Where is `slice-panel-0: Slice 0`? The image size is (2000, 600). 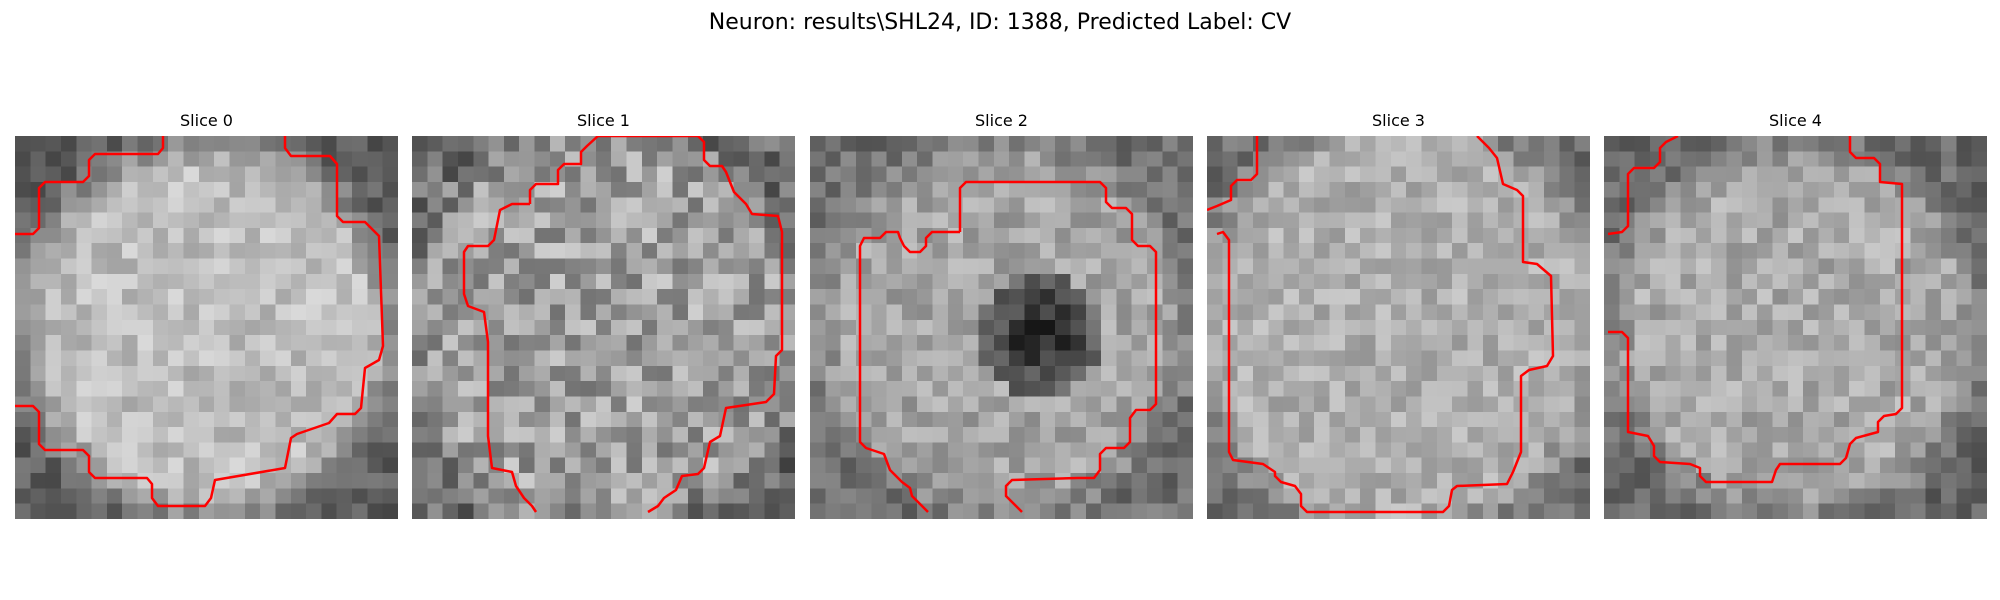
slice-panel-0: Slice 0 is located at coordinates (206, 313).